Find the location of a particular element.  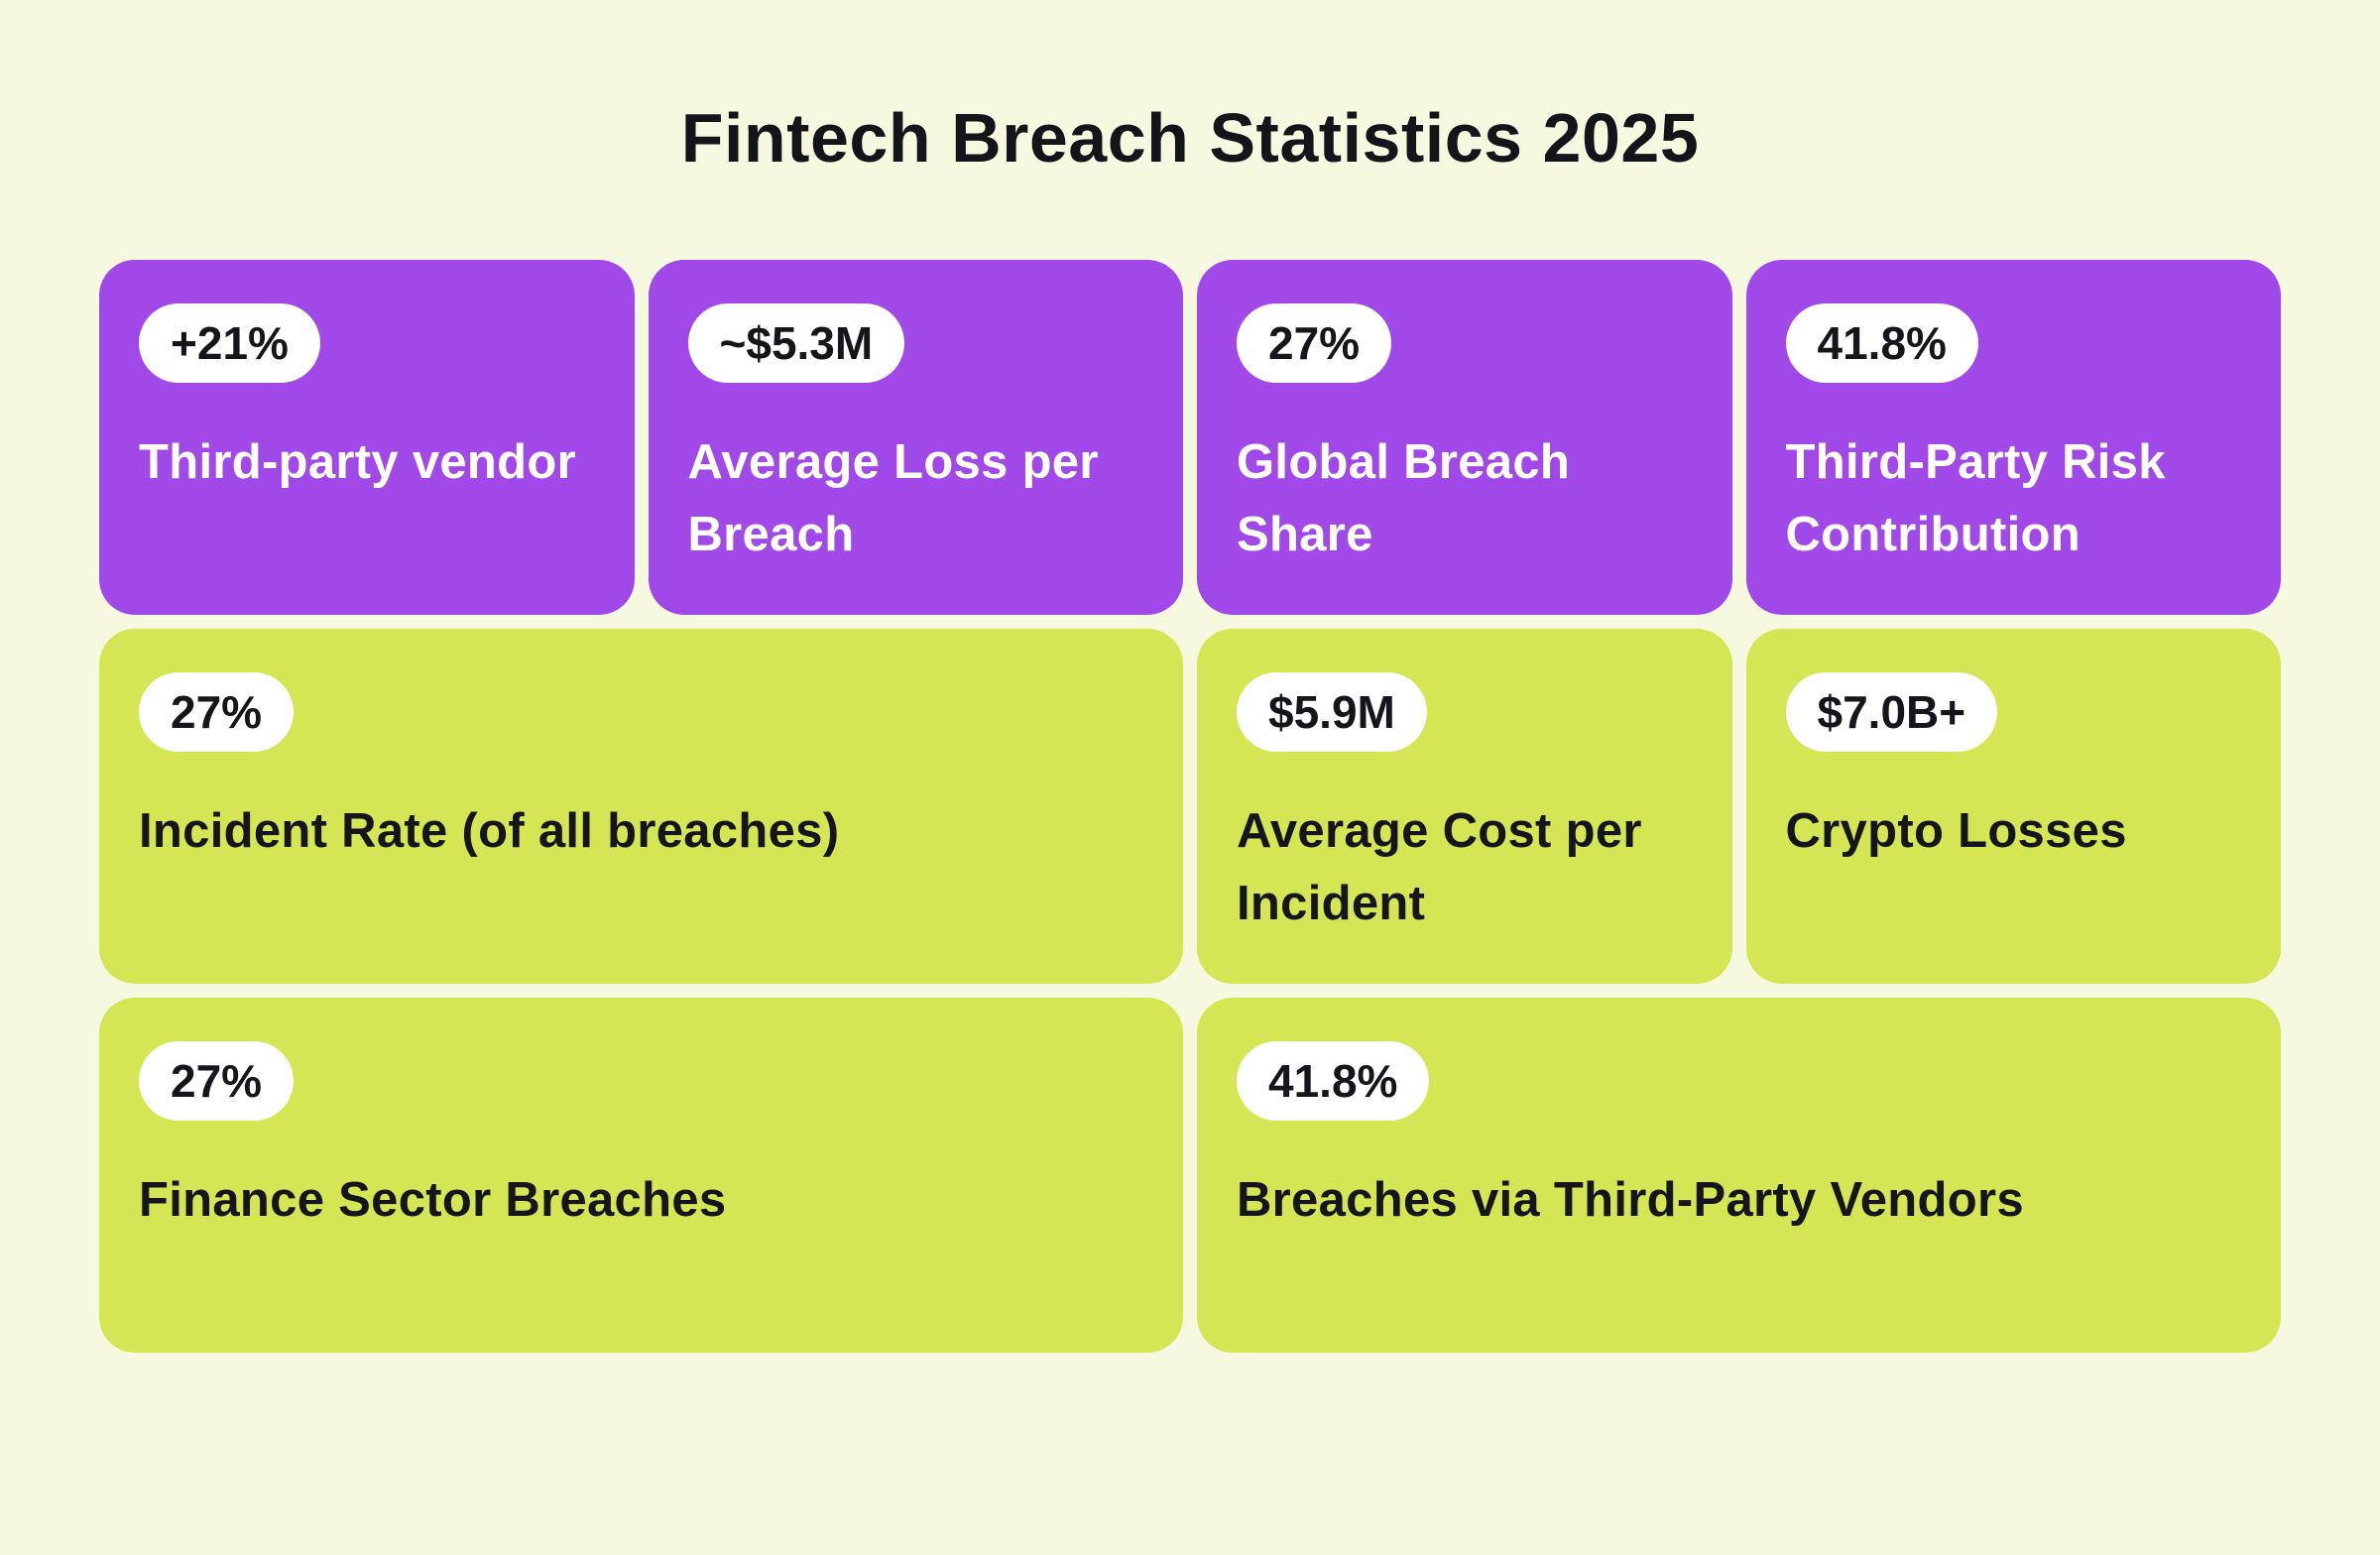

stat-card: $5.9M Average Cost per Incident is located at coordinates (1464, 806).